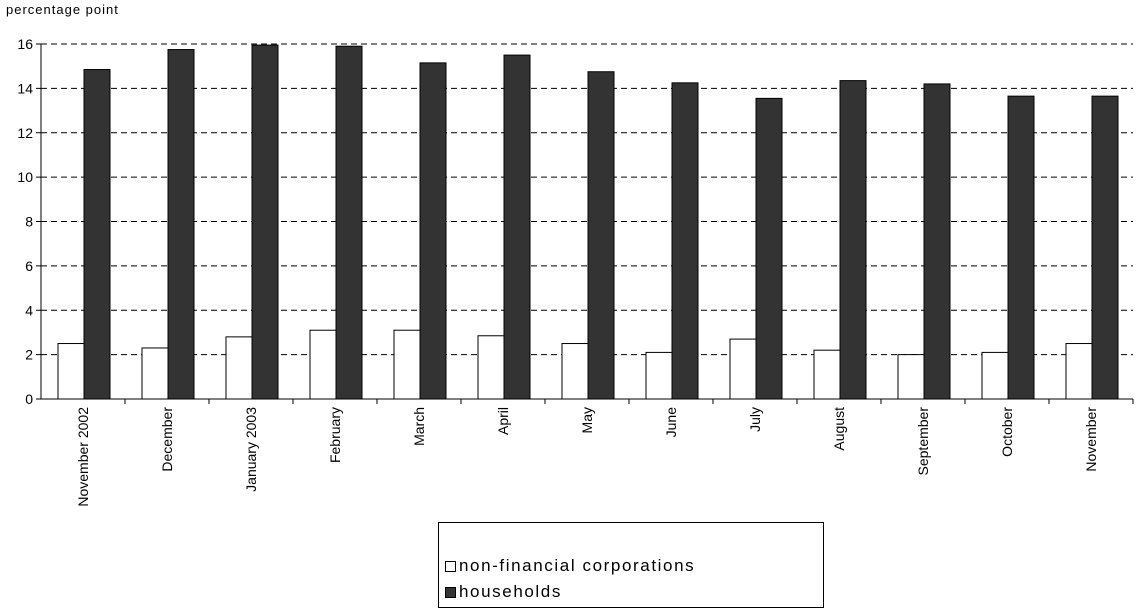 This screenshot has height=613, width=1136. What do you see at coordinates (29, 310) in the screenshot?
I see `y-tick-label: 4` at bounding box center [29, 310].